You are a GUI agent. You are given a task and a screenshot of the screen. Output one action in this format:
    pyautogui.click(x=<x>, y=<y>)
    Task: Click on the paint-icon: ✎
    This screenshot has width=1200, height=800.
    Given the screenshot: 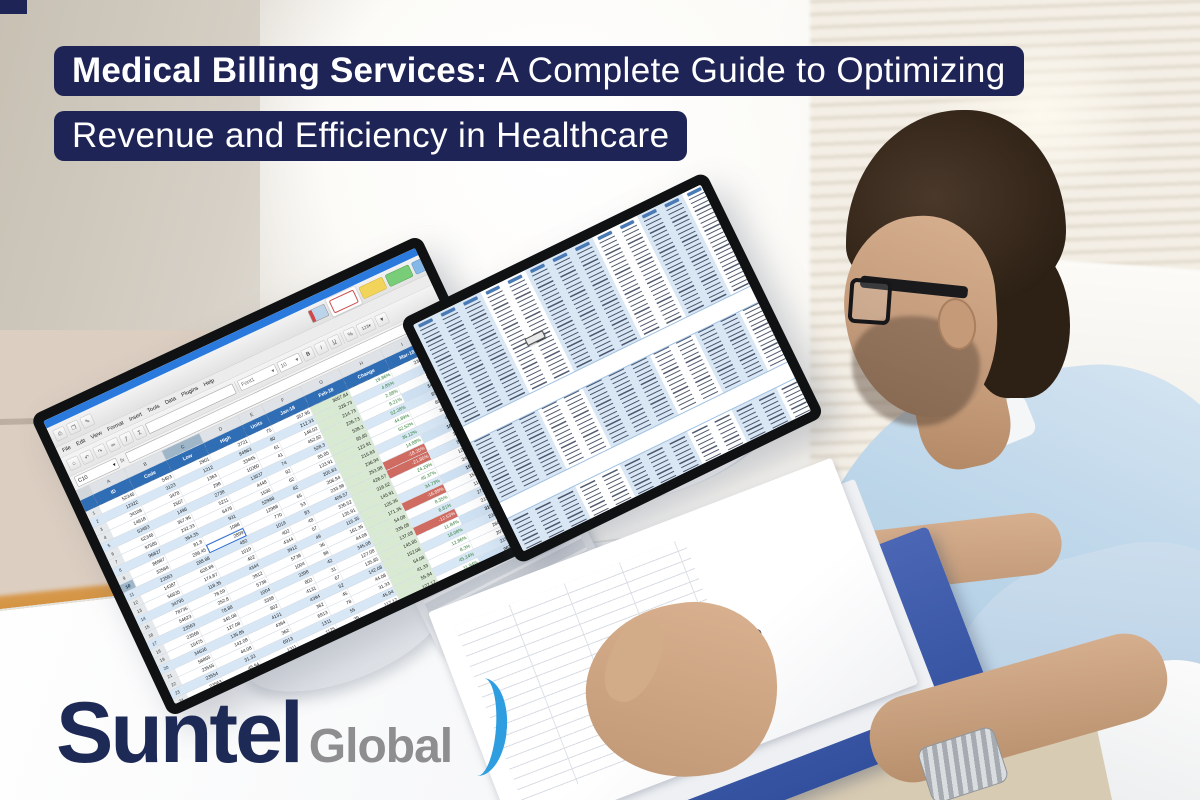 What is the action you would take?
    pyautogui.click(x=87, y=421)
    